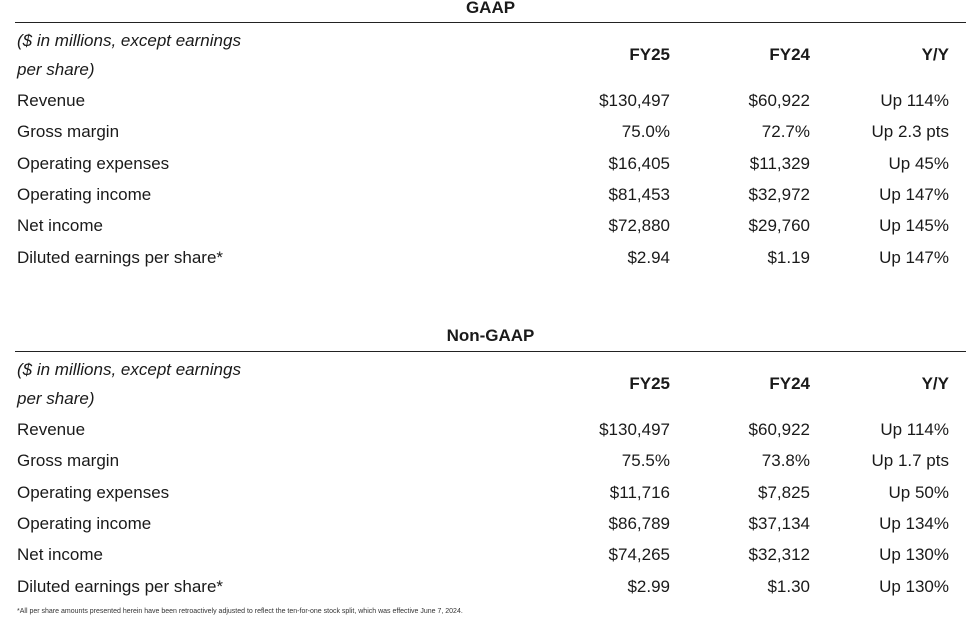  What do you see at coordinates (785, 131) in the screenshot?
I see `value-fy24: 72.7%` at bounding box center [785, 131].